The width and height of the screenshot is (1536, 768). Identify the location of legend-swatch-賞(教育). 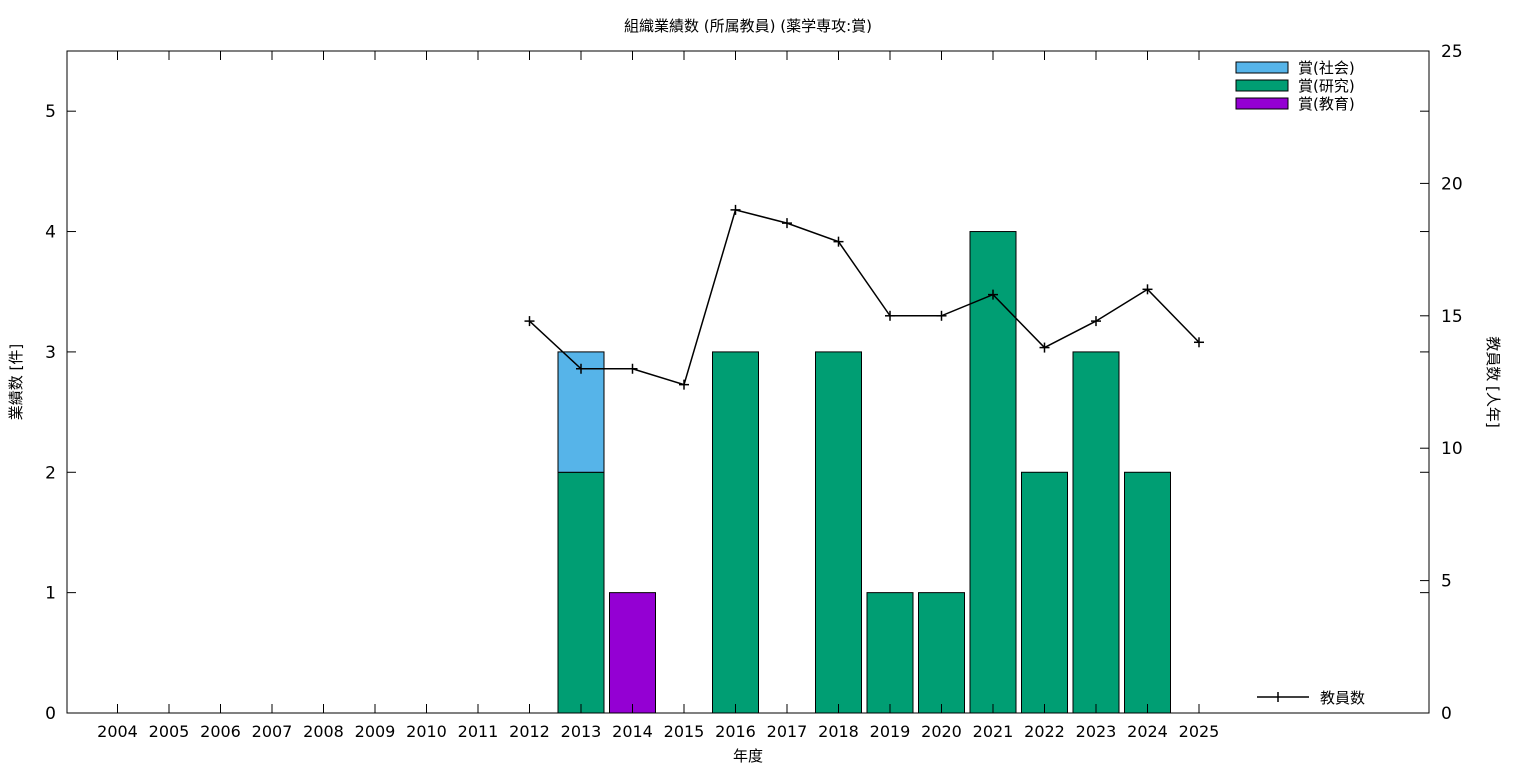
(1262, 103).